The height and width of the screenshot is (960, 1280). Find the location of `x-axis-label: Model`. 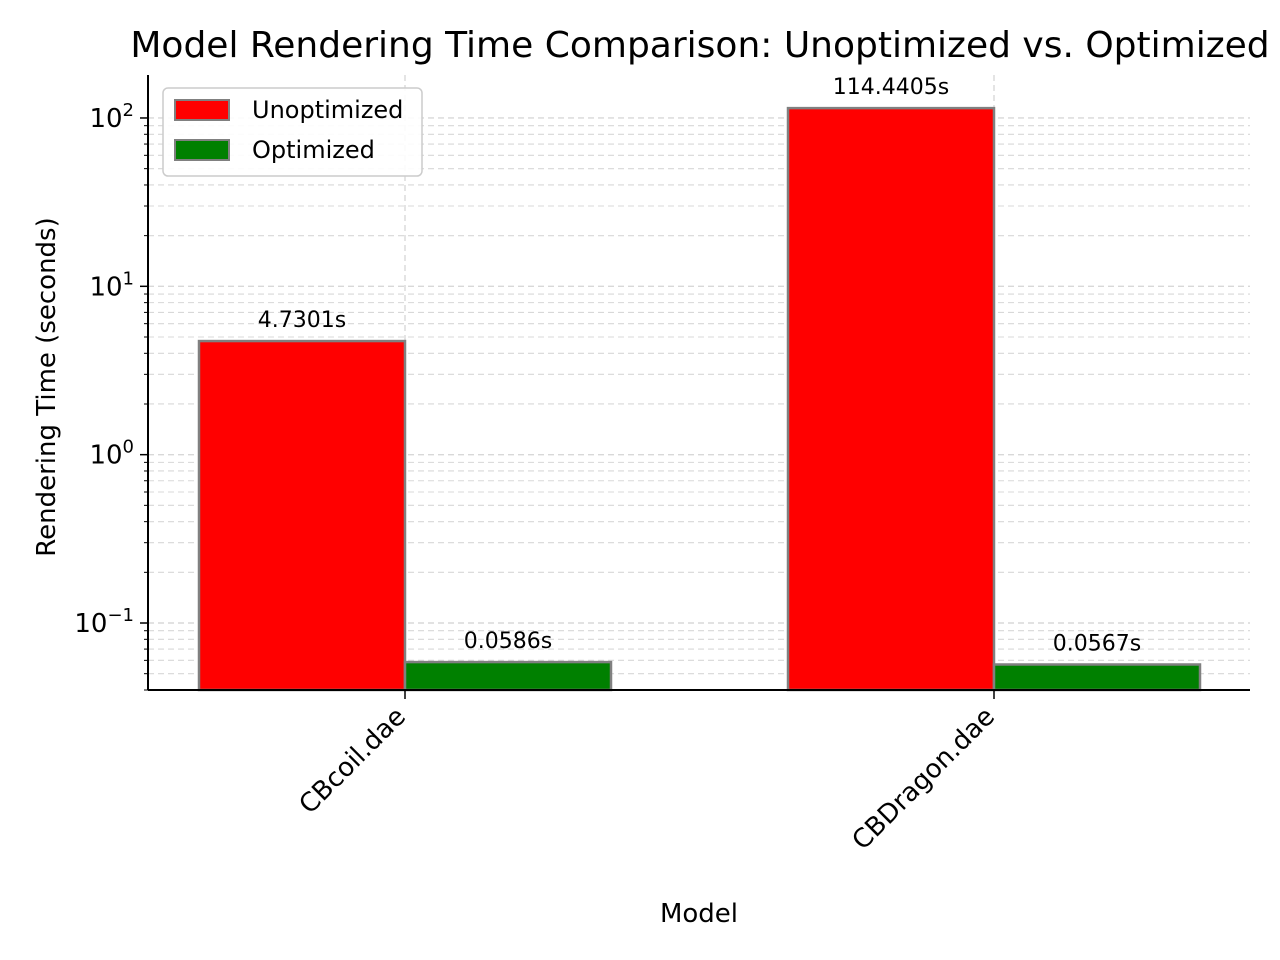

x-axis-label: Model is located at coordinates (699, 914).